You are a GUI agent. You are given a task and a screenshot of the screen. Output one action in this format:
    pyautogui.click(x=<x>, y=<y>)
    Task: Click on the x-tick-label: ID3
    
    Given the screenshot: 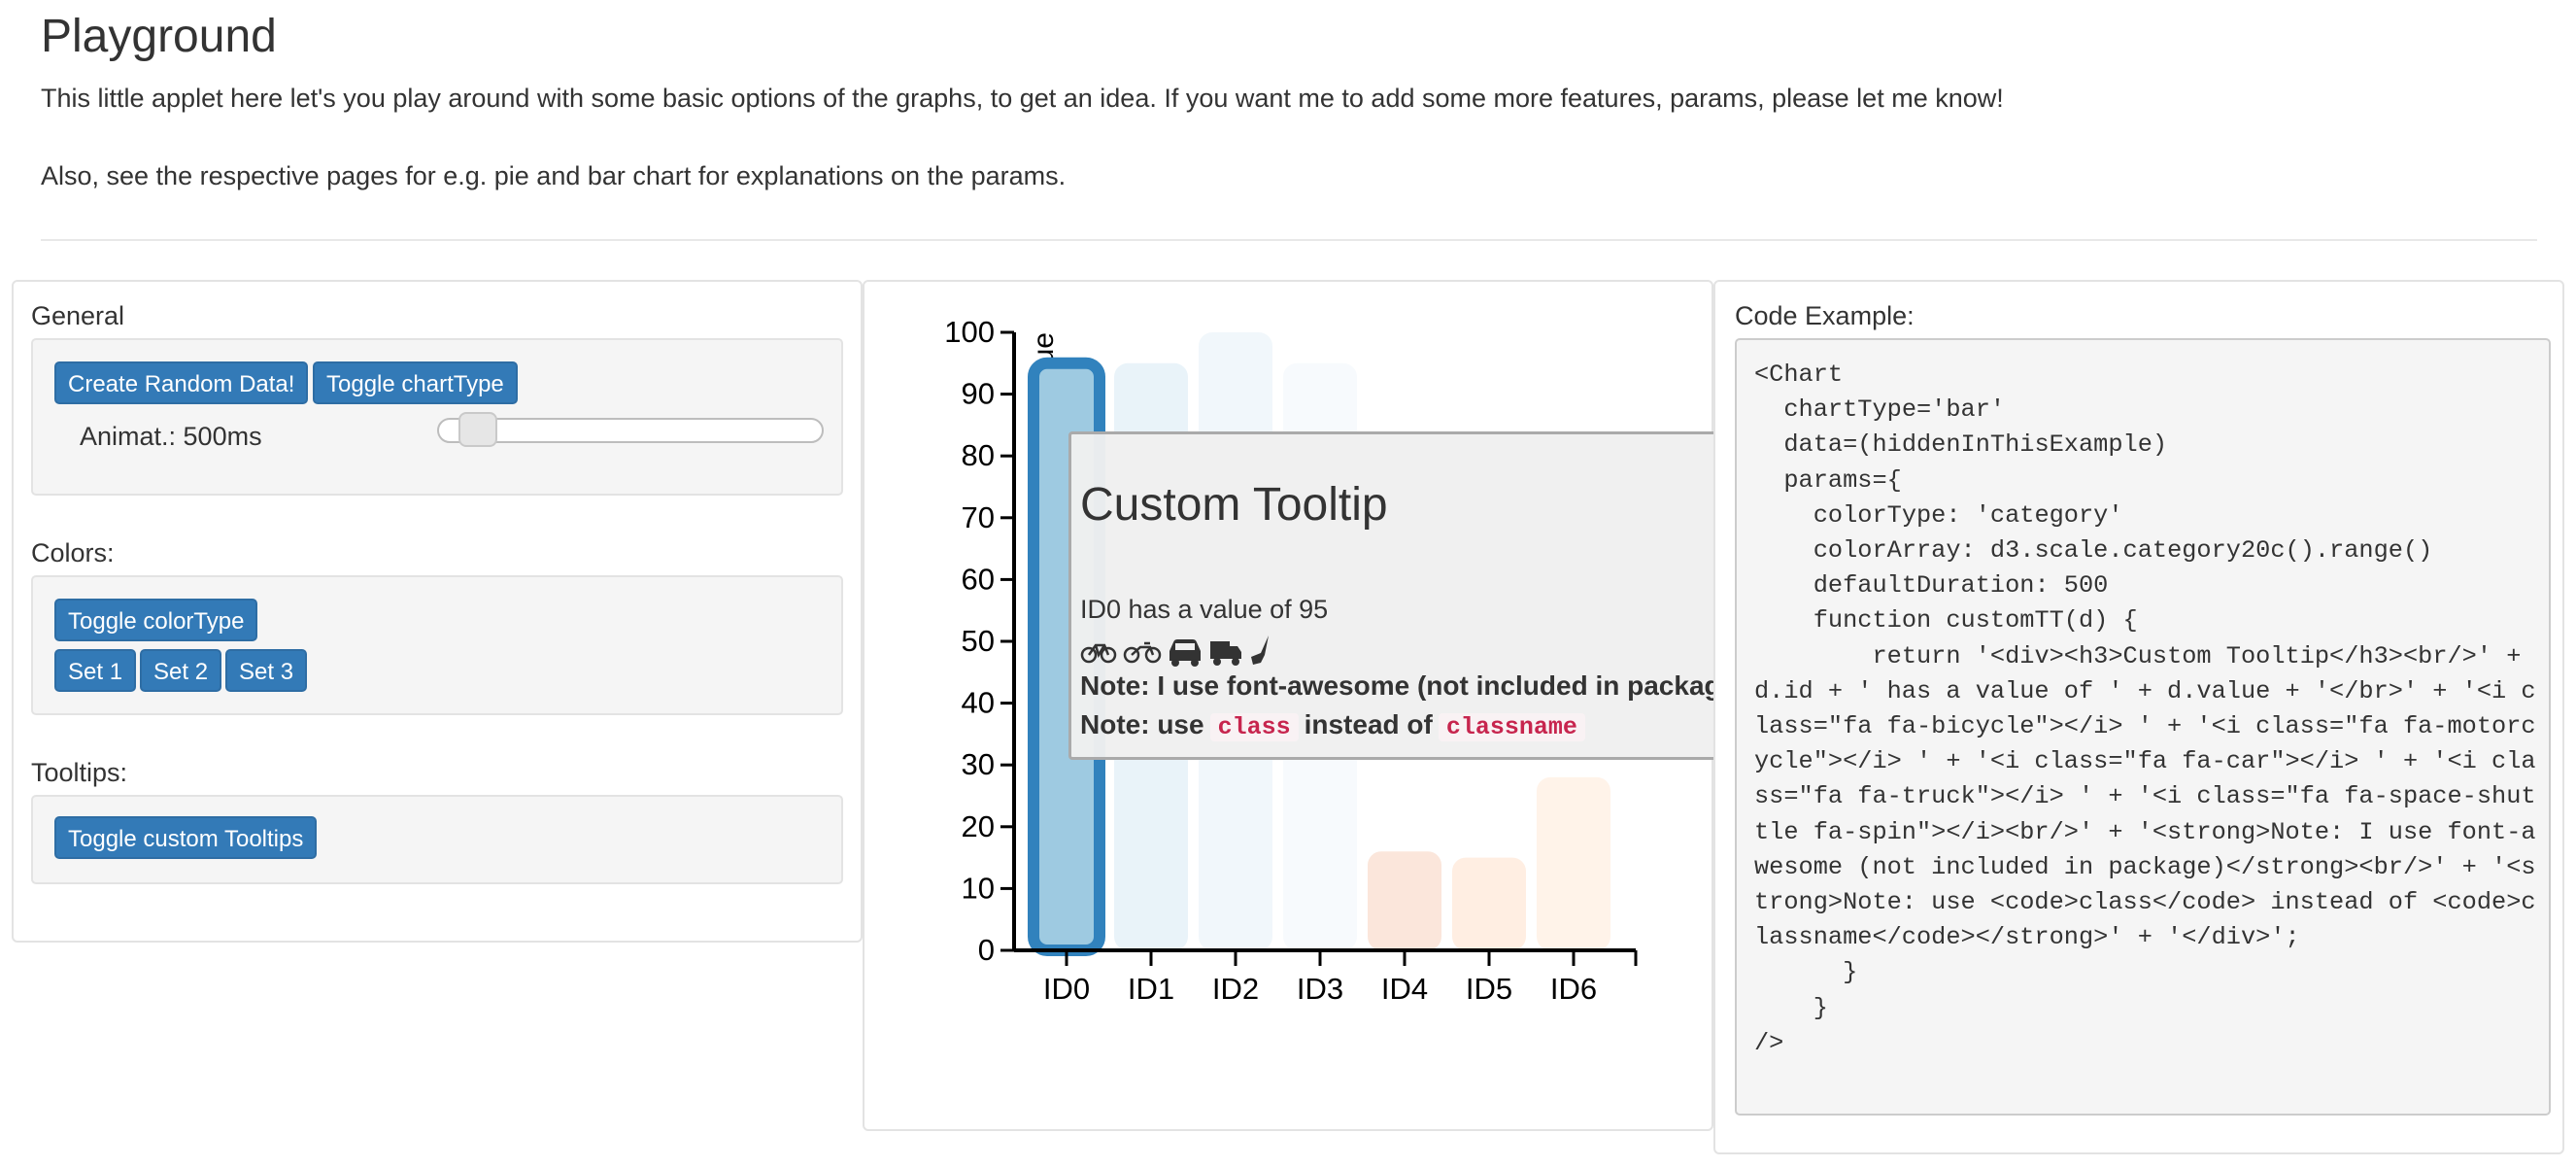 What is the action you would take?
    pyautogui.click(x=1320, y=989)
    